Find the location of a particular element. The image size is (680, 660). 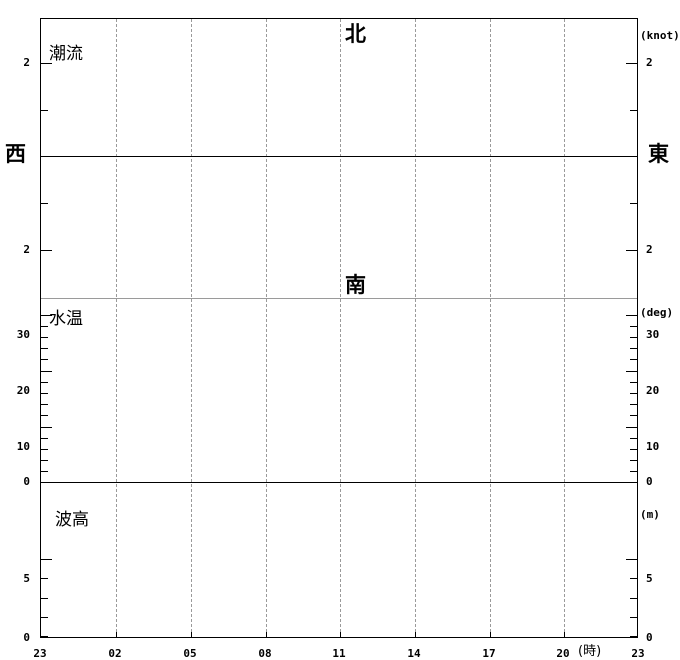

tick-current-right-2-north is located at coordinates (631, 63).